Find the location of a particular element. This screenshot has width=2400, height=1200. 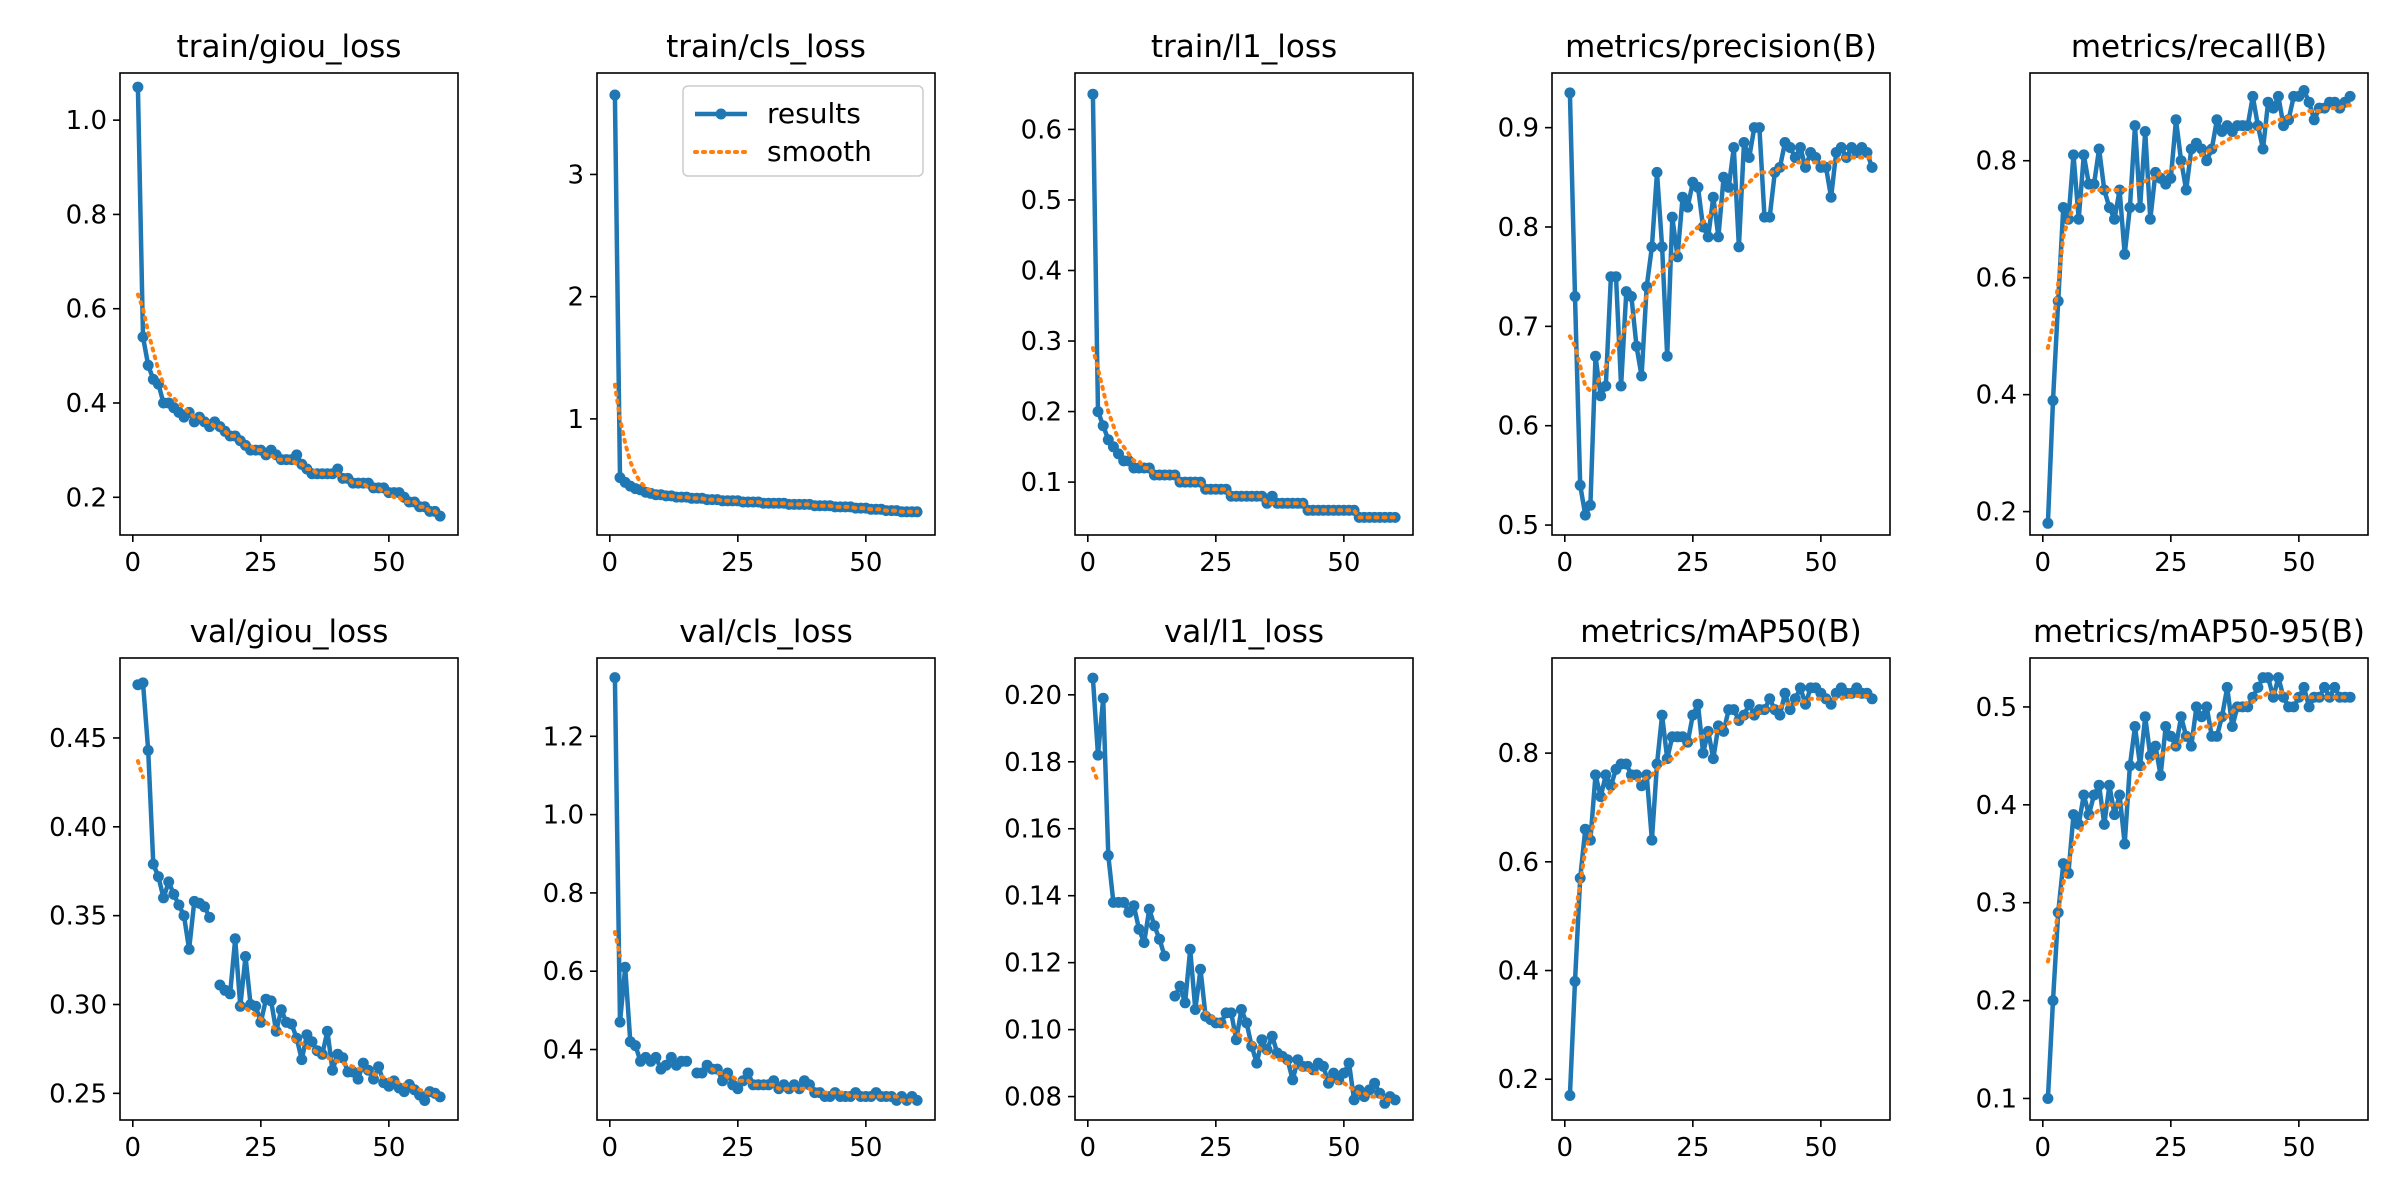

y-tick-label: 0.7 is located at coordinates (1518, 327).